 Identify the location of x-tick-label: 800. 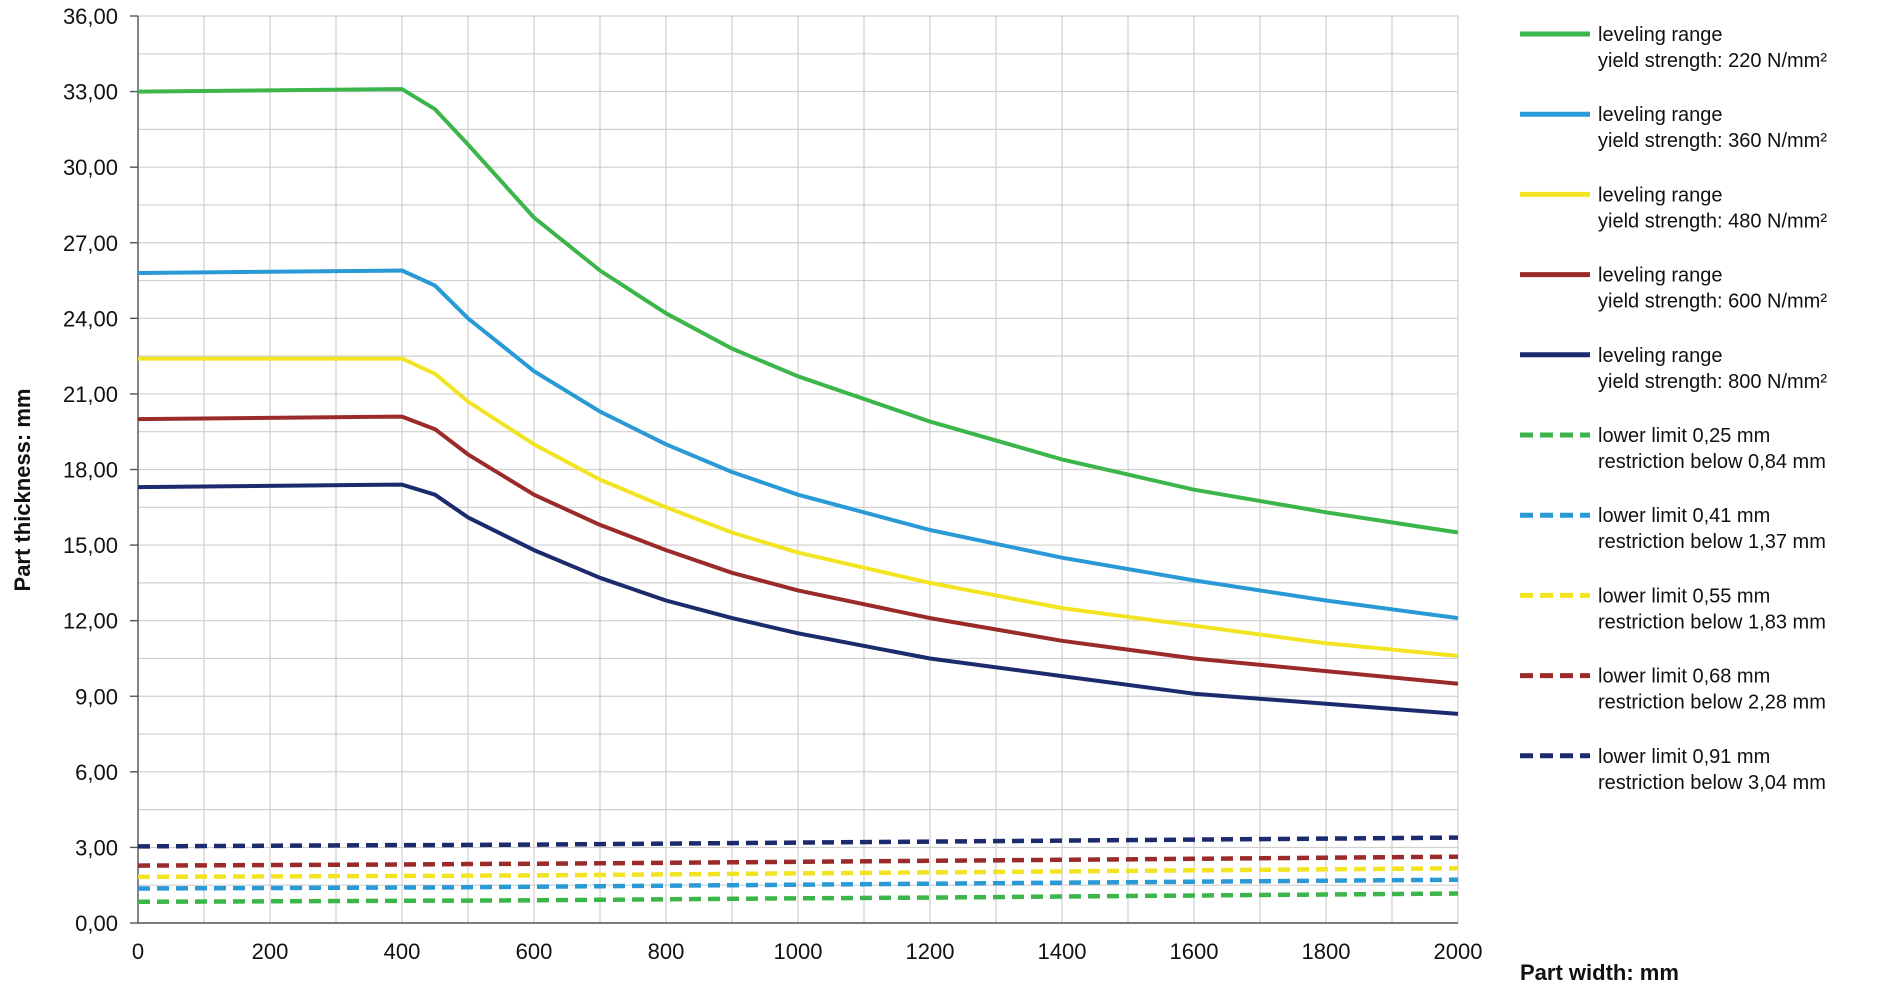
(666, 951).